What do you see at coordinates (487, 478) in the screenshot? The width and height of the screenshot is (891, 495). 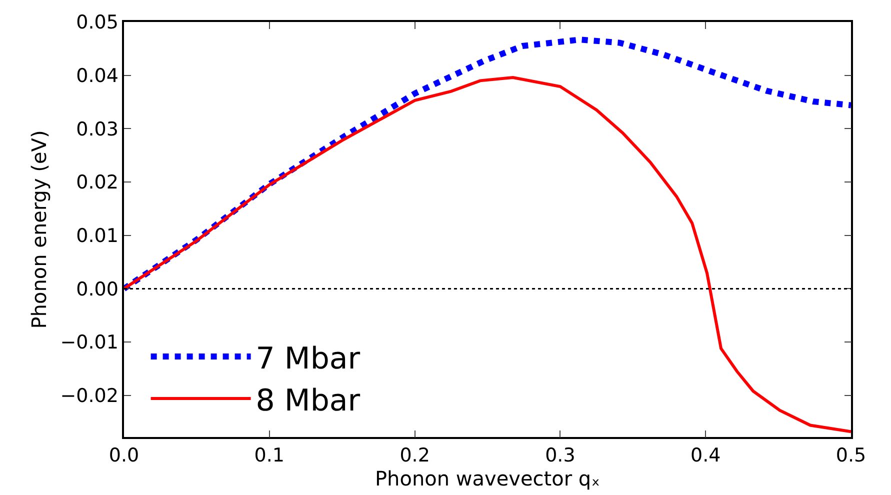 I see `x-axis-title: Phonon wavevector qₓ` at bounding box center [487, 478].